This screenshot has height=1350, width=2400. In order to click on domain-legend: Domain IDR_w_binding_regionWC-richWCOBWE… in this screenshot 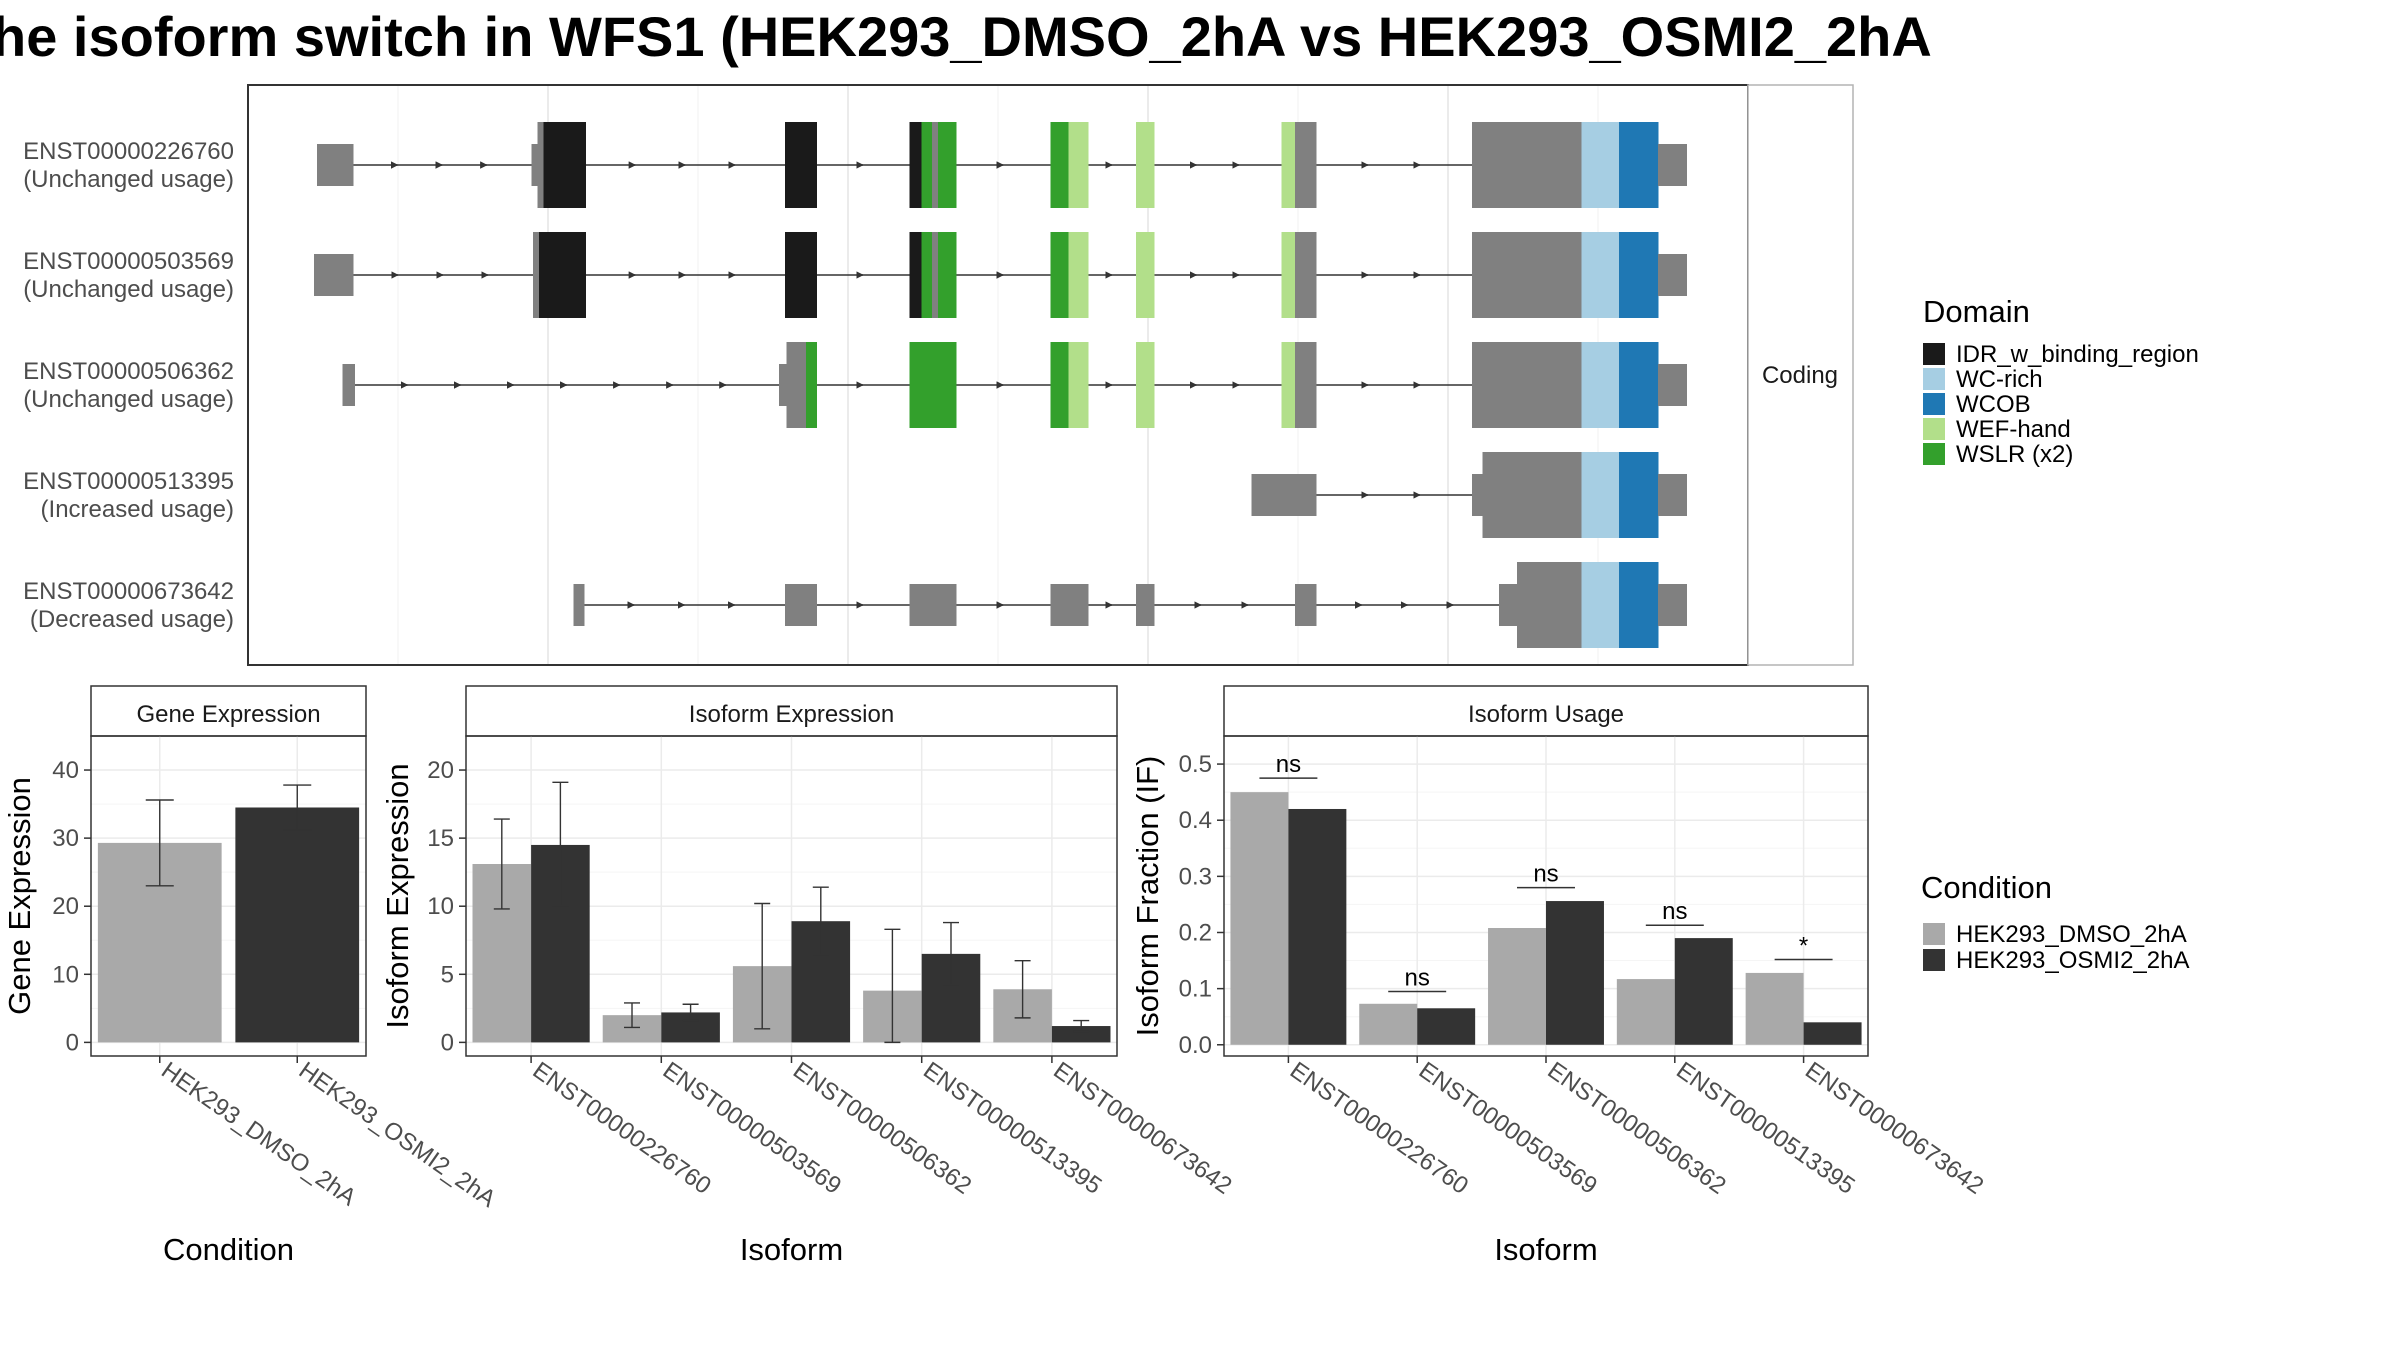, I will do `click(2061, 381)`.